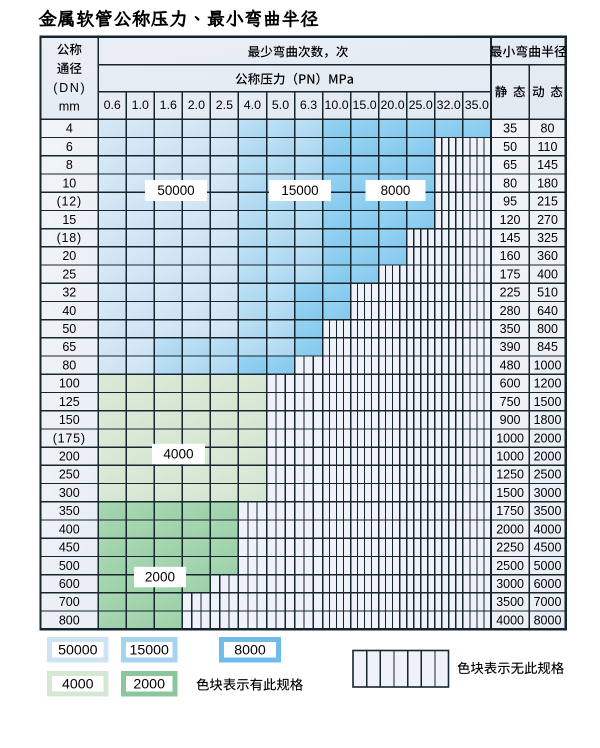 The width and height of the screenshot is (600, 748). I want to click on svg-text: 40, so click(69, 311).